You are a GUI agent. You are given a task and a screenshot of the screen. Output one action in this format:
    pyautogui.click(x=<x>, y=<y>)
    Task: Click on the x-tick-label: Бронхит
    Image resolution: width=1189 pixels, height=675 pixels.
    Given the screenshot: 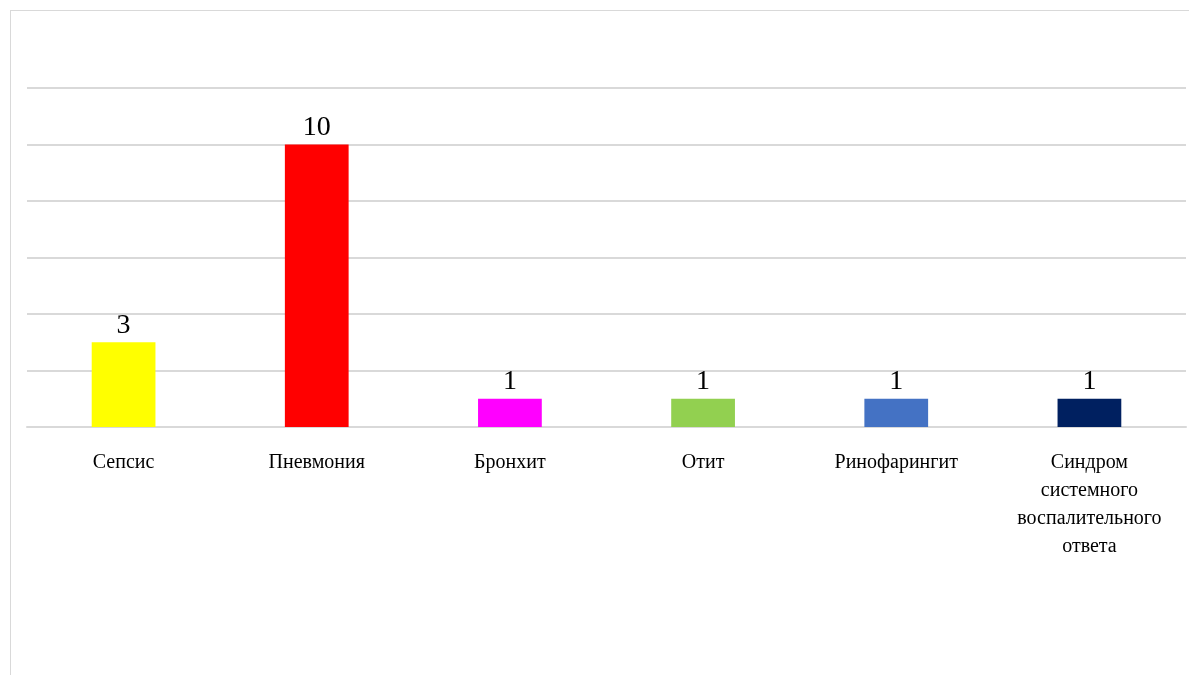 What is the action you would take?
    pyautogui.click(x=510, y=461)
    